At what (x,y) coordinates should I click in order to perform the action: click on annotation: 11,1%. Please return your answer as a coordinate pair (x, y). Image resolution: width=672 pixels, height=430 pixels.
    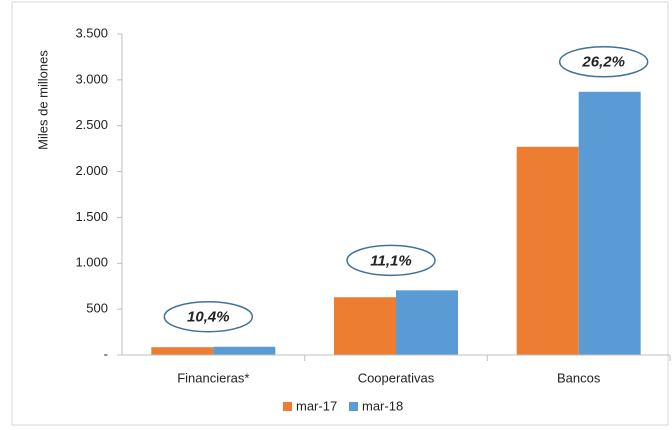
    Looking at the image, I should click on (390, 260).